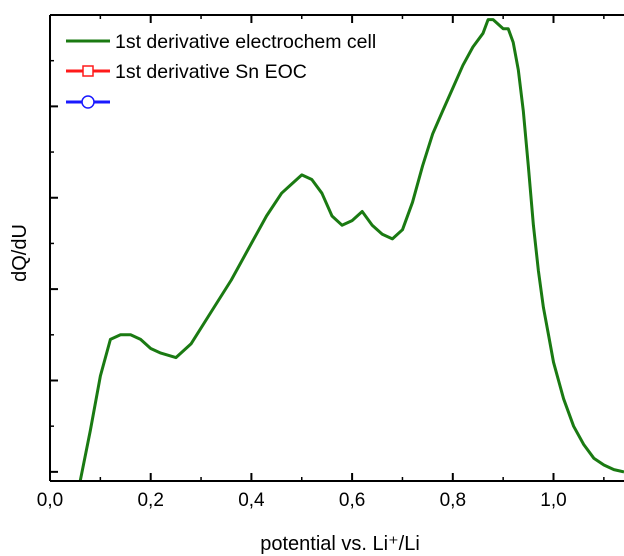 The height and width of the screenshot is (556, 624). Describe the element at coordinates (211, 72) in the screenshot. I see `legend-label-sn: 1st derivative Sn EOC` at that location.